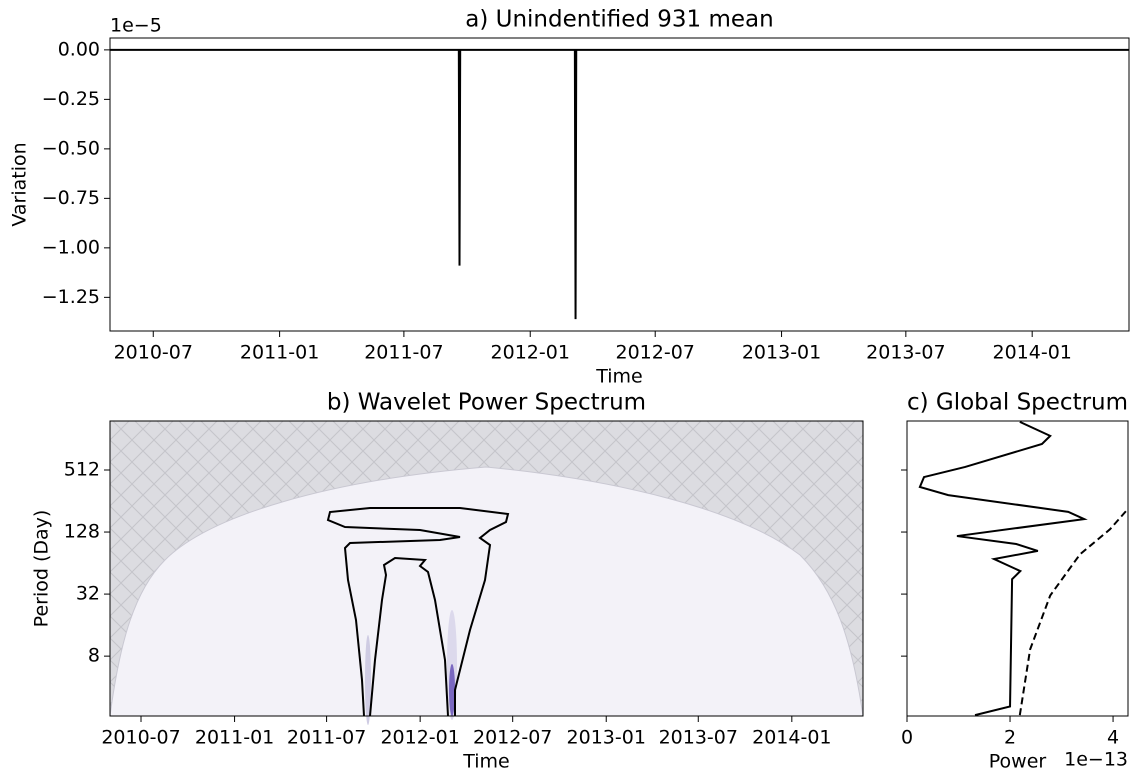 The height and width of the screenshot is (782, 1148). I want to click on chart-title: c) Global Spectrum, so click(1017, 403).